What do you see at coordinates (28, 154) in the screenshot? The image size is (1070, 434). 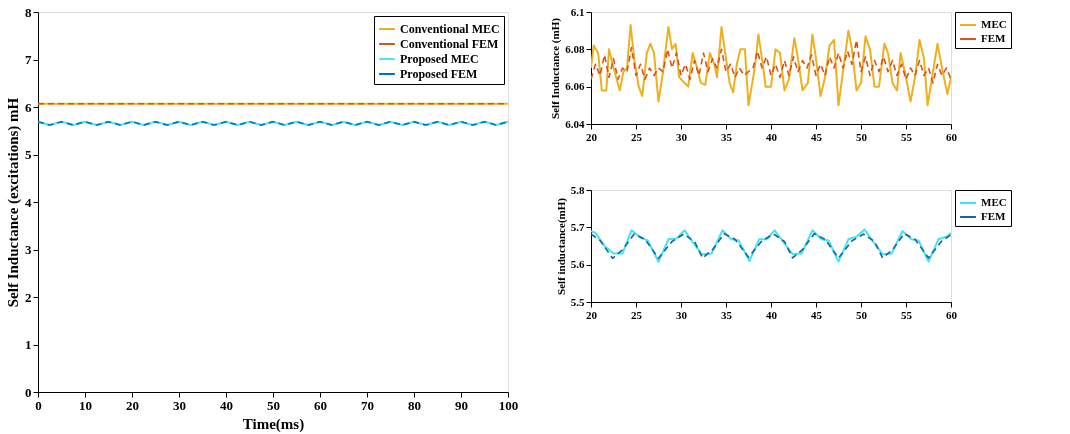 I see `y-tick-label: 5` at bounding box center [28, 154].